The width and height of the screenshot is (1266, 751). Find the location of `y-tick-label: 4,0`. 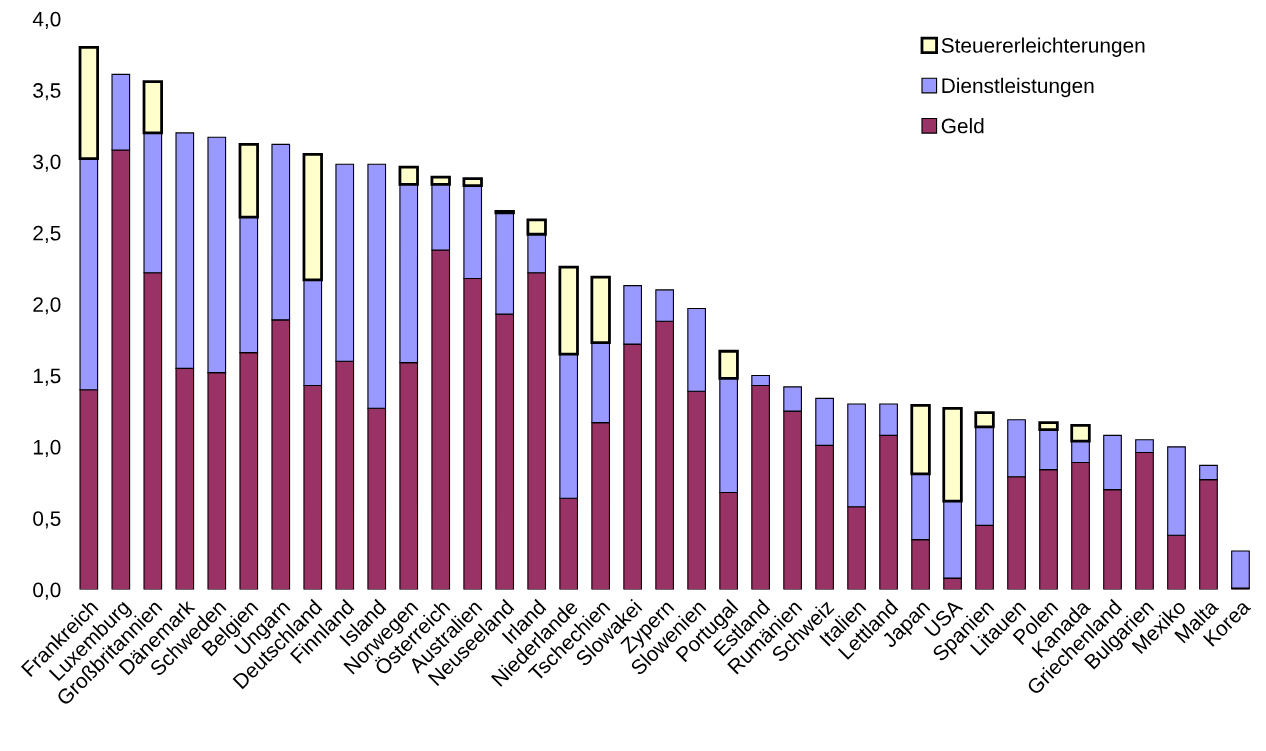

y-tick-label: 4,0 is located at coordinates (46, 20).